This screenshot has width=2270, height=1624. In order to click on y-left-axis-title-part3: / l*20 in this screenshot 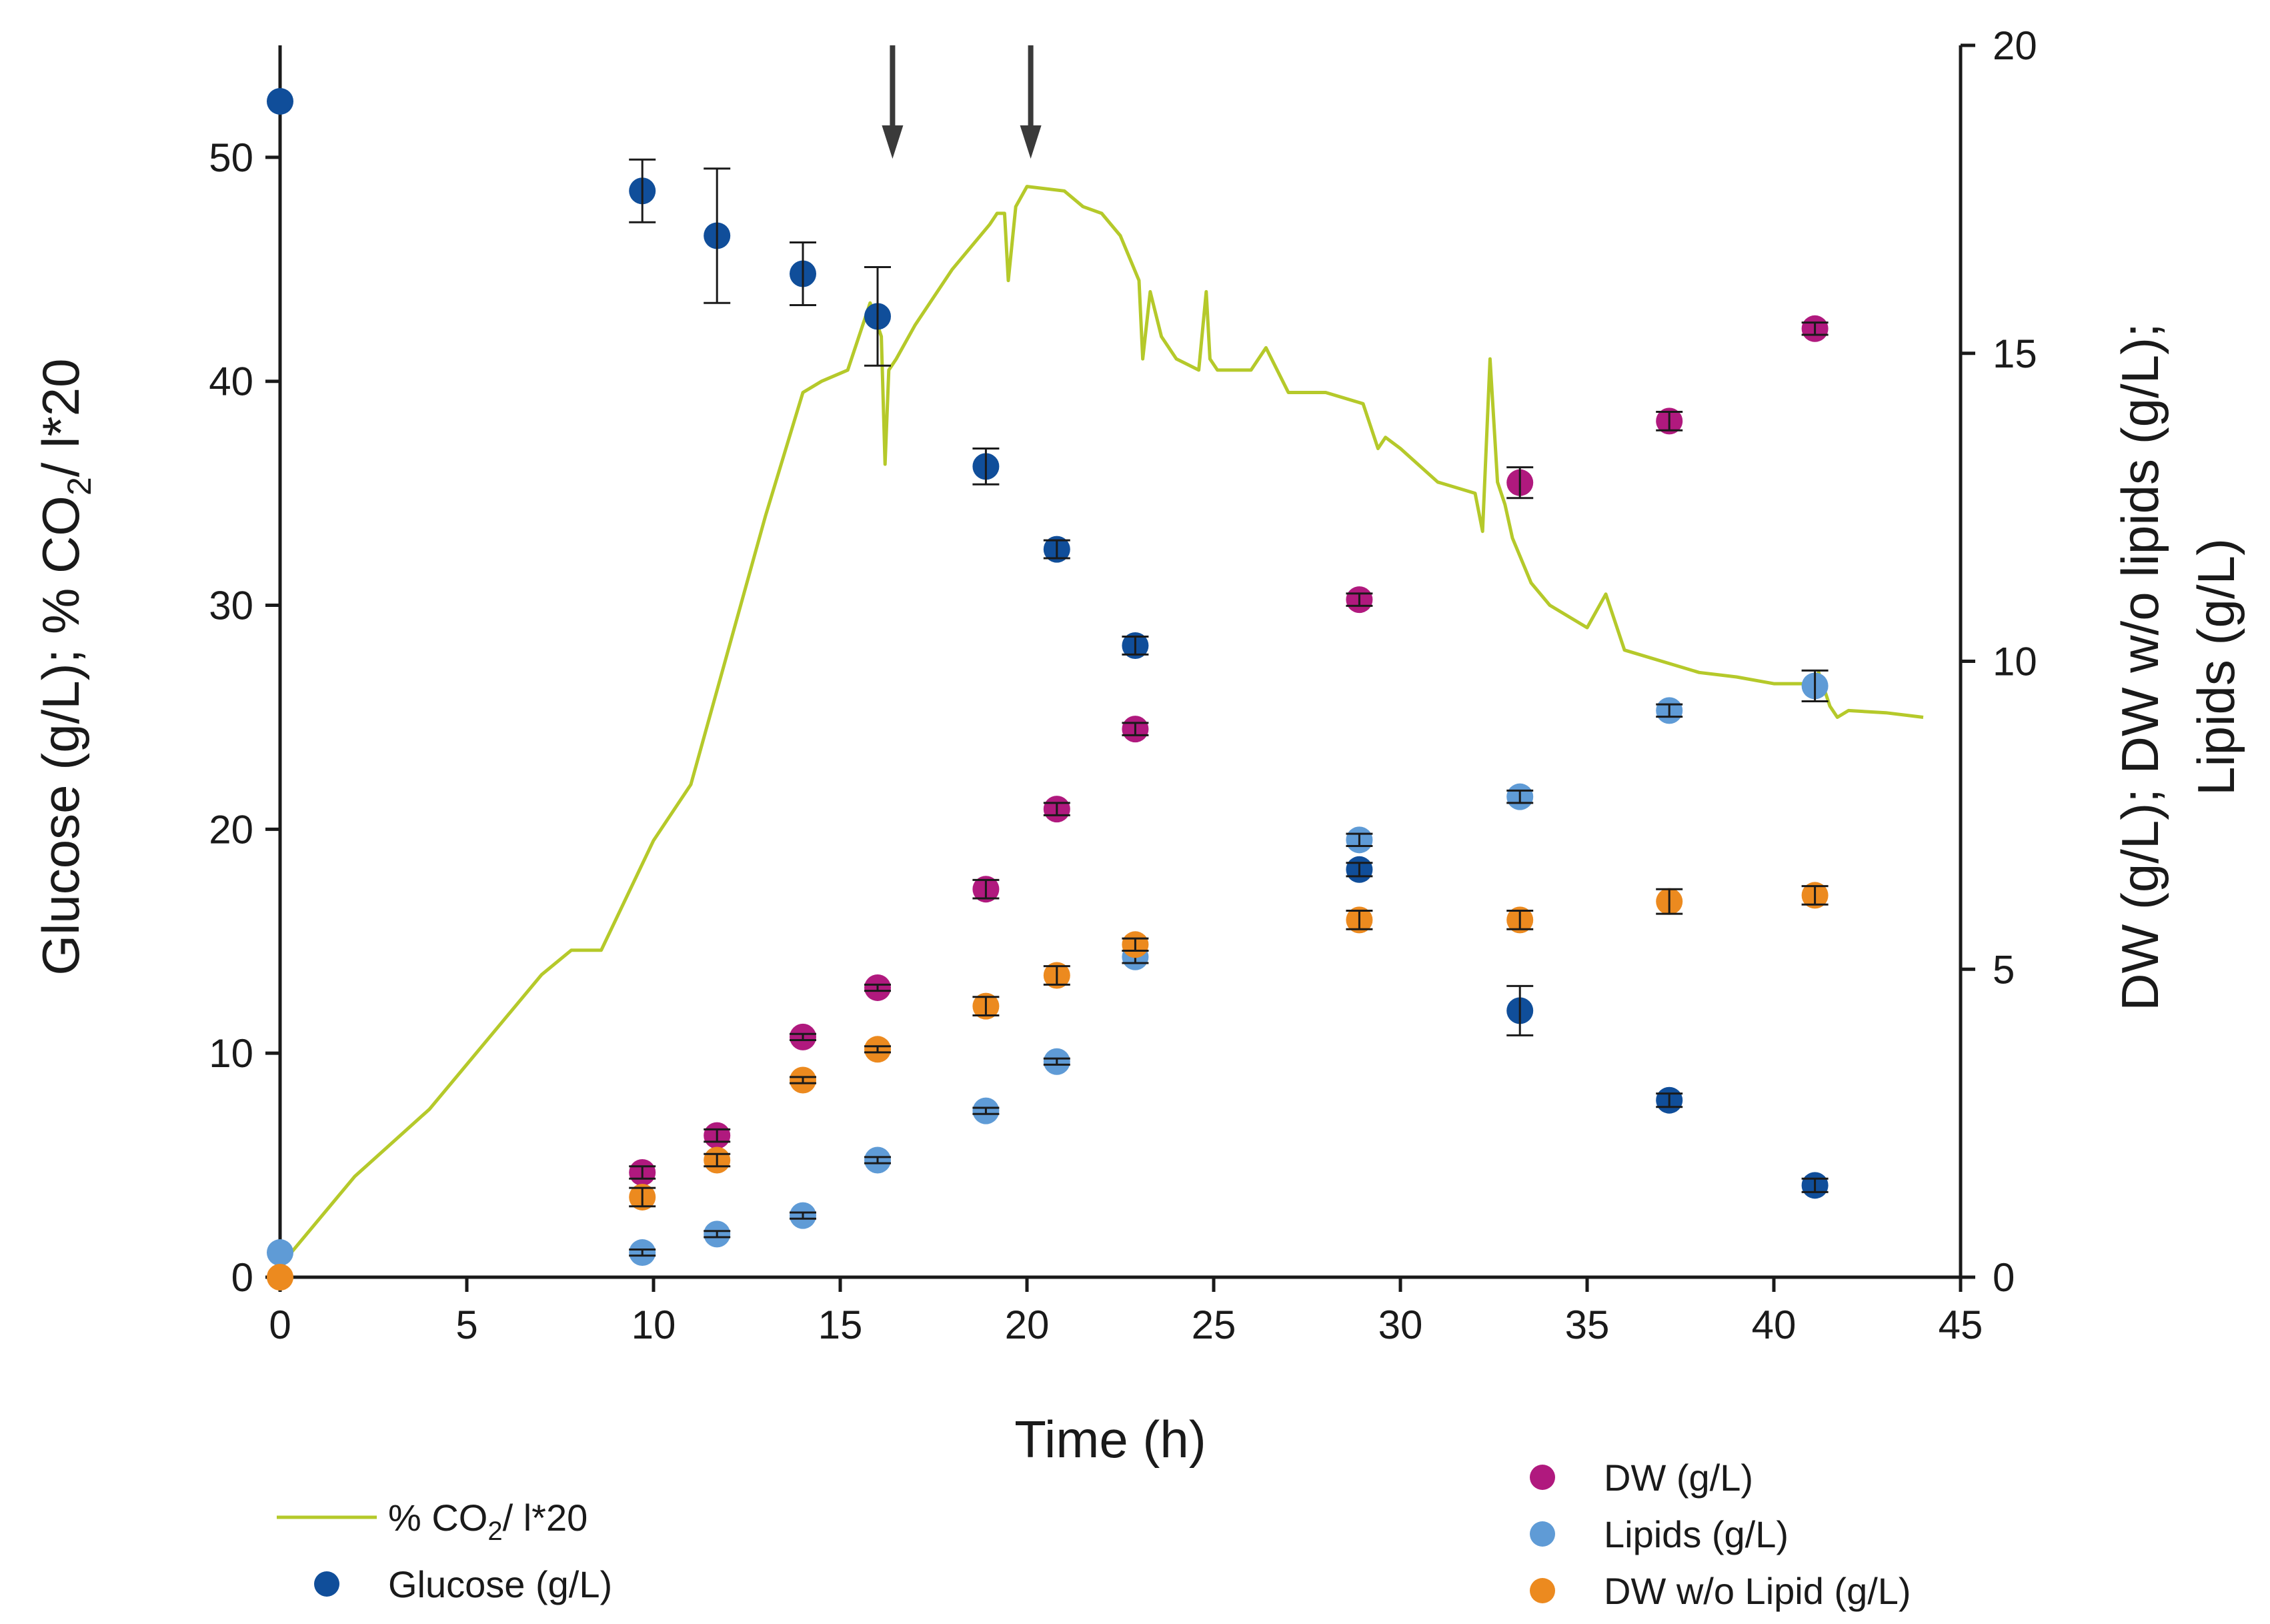, I will do `click(61, 417)`.